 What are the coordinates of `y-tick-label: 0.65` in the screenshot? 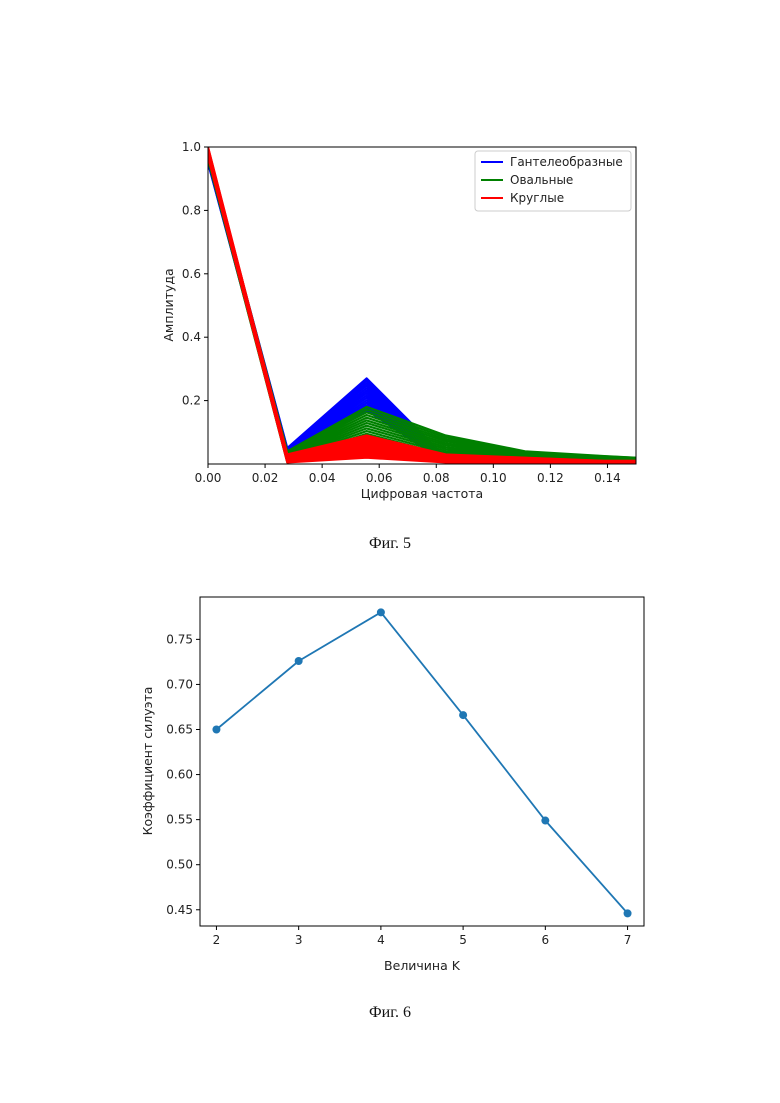 It's located at (179, 730).